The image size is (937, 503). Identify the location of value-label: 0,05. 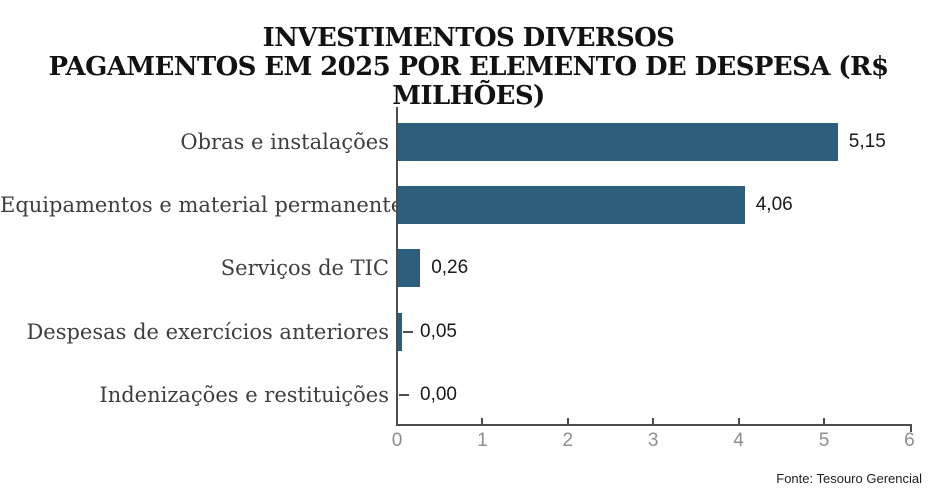
(438, 331).